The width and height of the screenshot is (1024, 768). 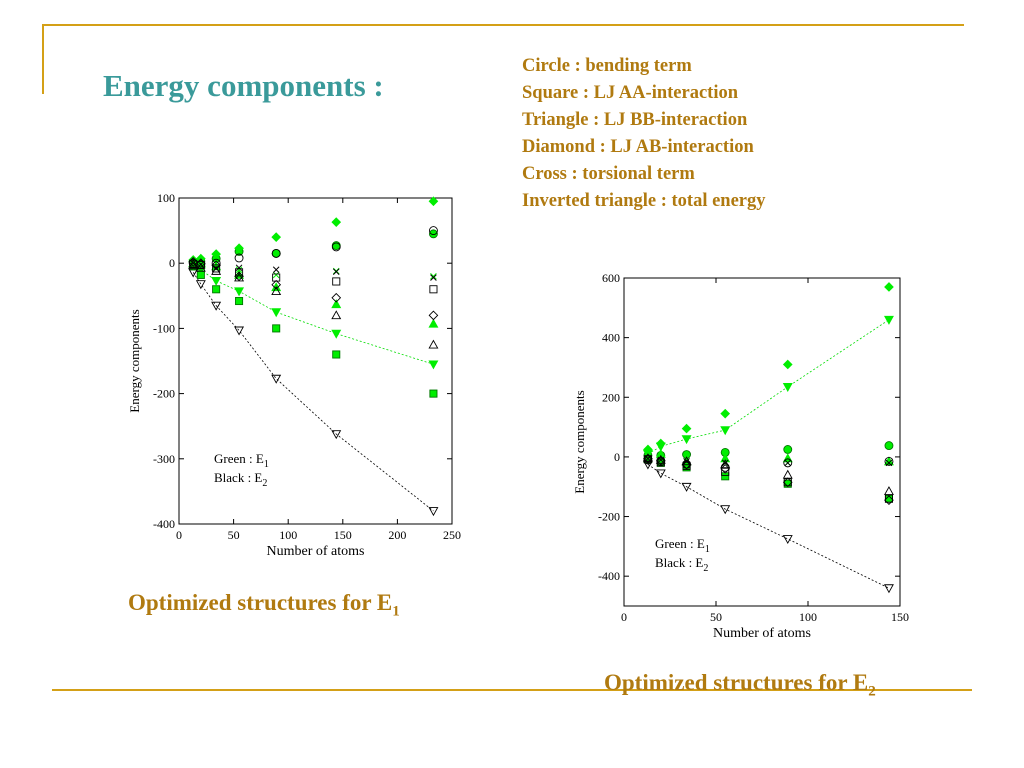 I want to click on legend-key-line: Diamond : LJ AB-interaction, so click(x=638, y=147).